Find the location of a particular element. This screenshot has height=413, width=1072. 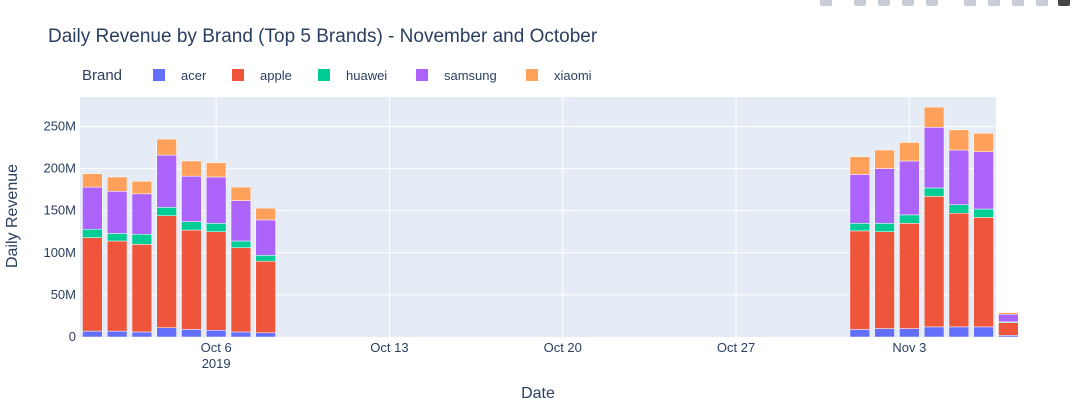

x-axis-title: Date is located at coordinates (538, 393).